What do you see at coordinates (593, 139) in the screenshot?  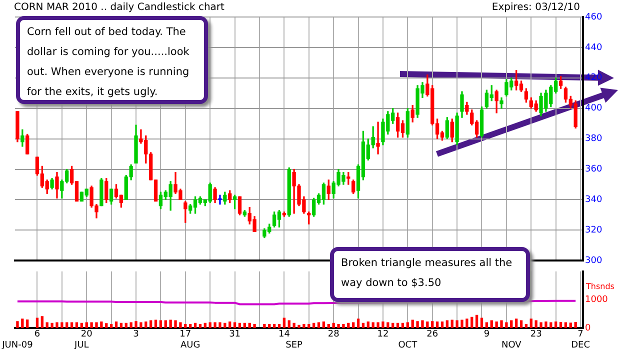 I see `y-tick-label: 380` at bounding box center [593, 139].